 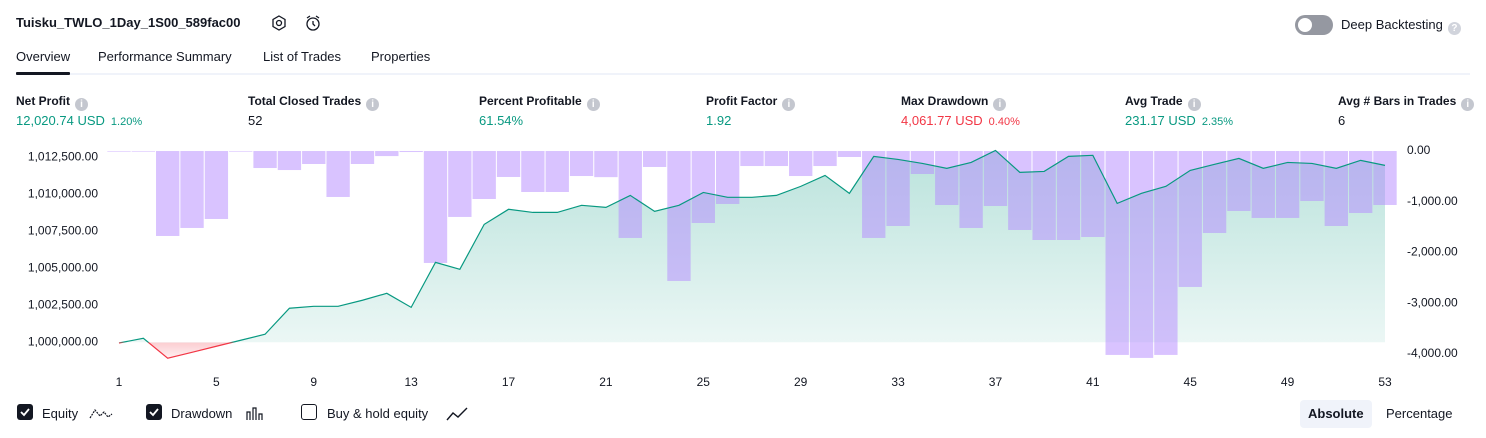 I want to click on metric-value-text: 4,061.77 USD, so click(x=942, y=120).